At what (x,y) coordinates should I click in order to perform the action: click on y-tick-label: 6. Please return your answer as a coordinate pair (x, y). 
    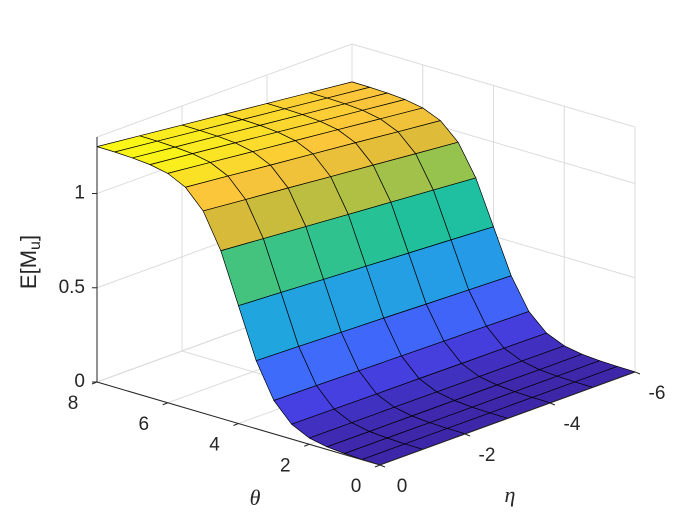
    Looking at the image, I should click on (143, 424).